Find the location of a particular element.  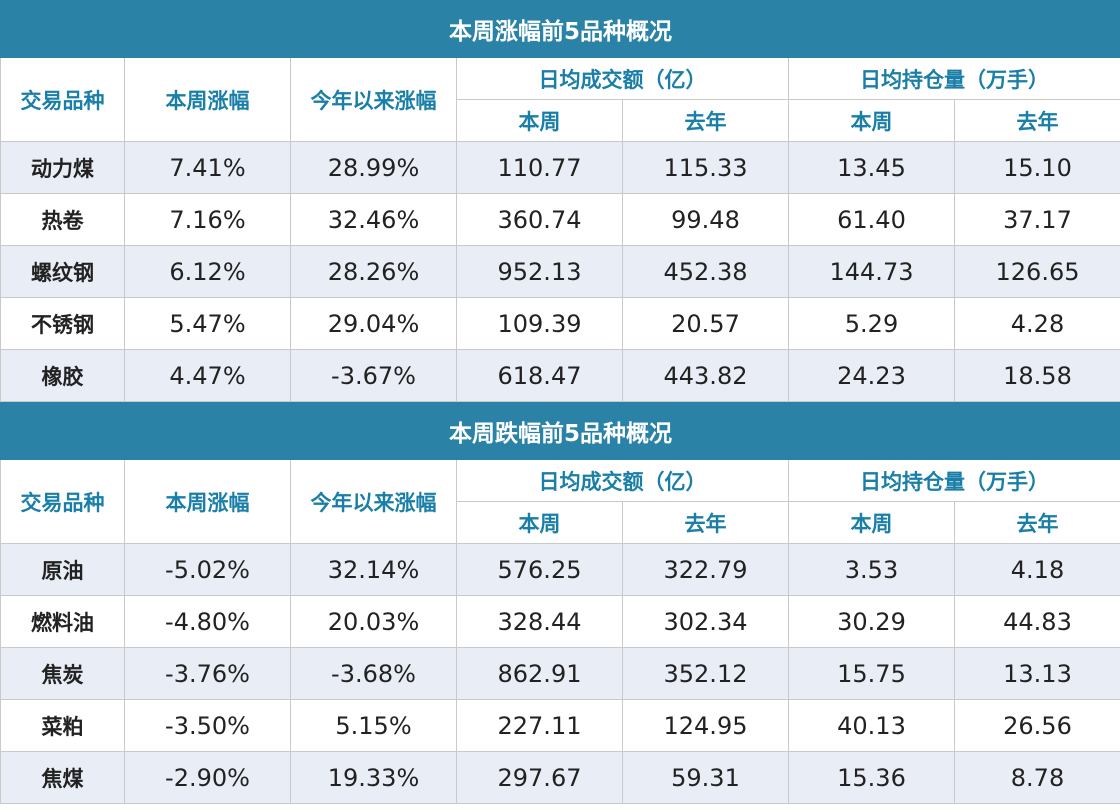

table-row: 动力煤 7.41% 28.99% 110.77 115.33 13.45 15.10 is located at coordinates (560, 167).